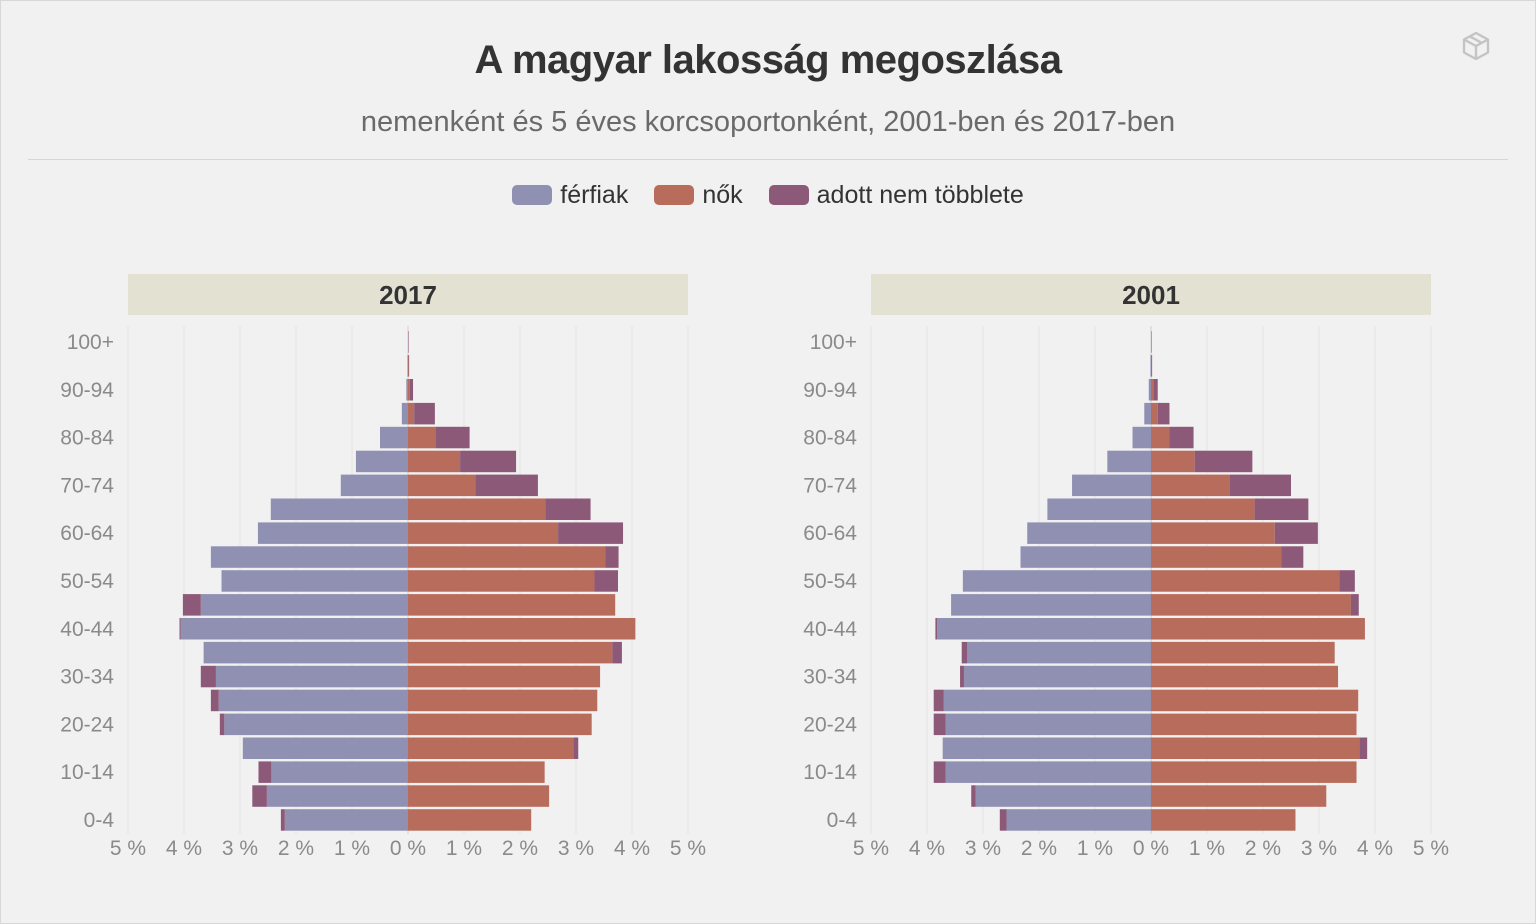 The image size is (1536, 924). Describe the element at coordinates (594, 194) in the screenshot. I see `legend-label-ferfiak: férfiak` at that location.